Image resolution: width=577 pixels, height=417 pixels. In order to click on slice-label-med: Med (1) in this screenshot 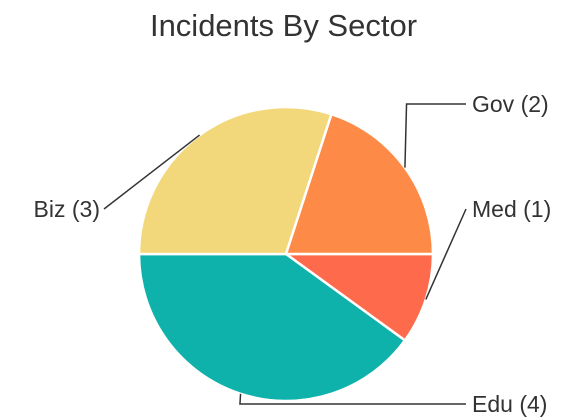, I will do `click(511, 209)`.